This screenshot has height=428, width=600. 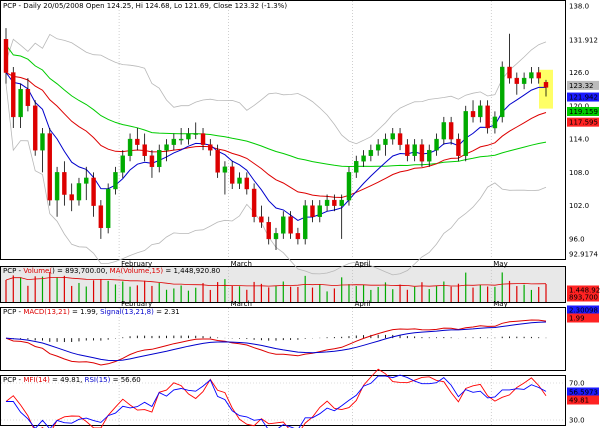 I want to click on volume-tick-label: 1,448,920, so click(x=584, y=291).